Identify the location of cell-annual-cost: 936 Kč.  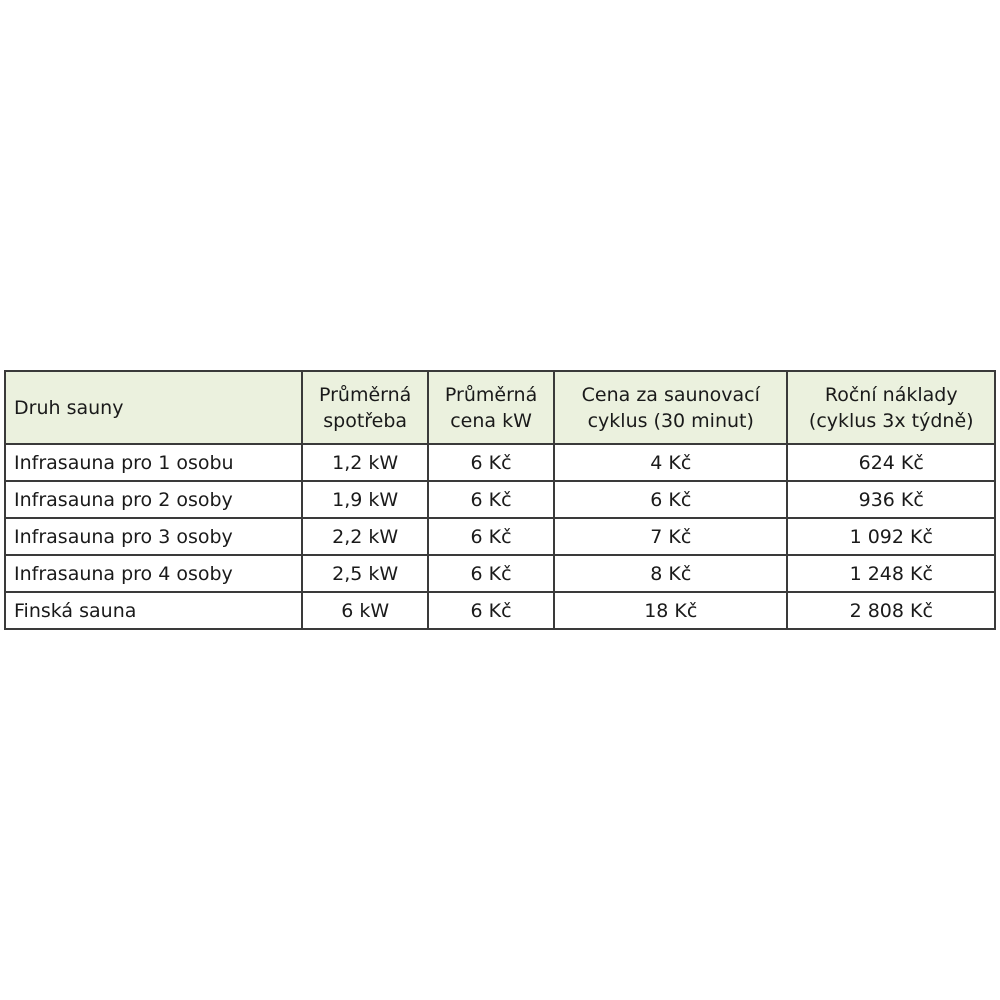
(891, 499).